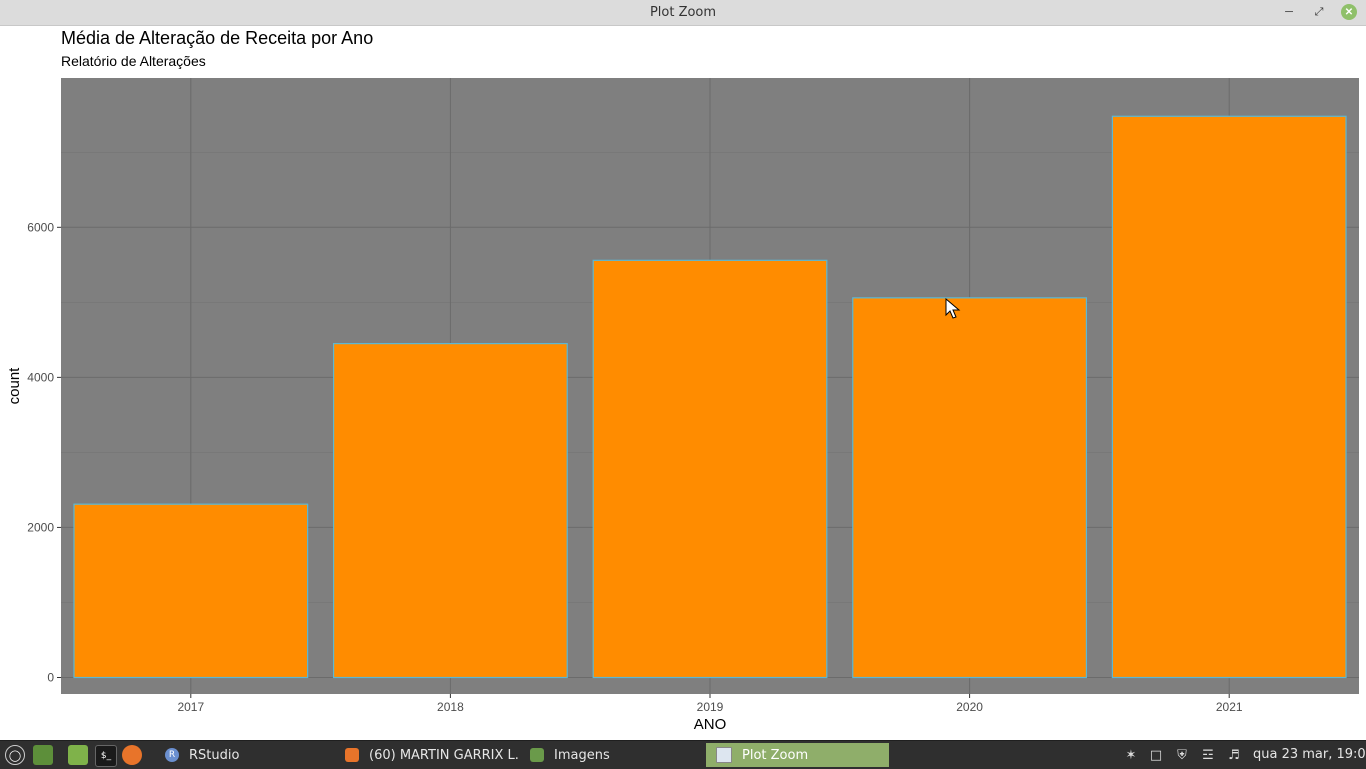 The height and width of the screenshot is (769, 1366). I want to click on task-label: Imagens, so click(582, 755).